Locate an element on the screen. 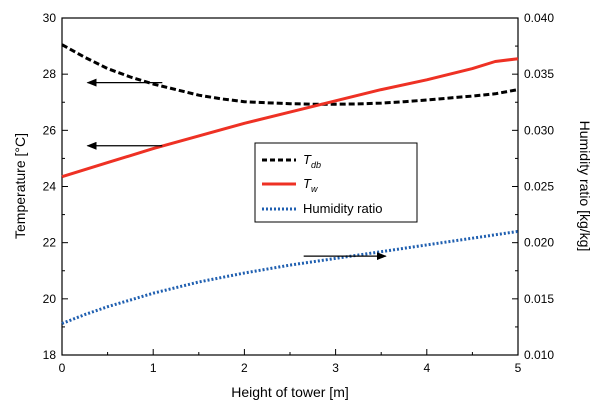 The image size is (593, 404). y-left-tick-label: 24 is located at coordinates (50, 187).